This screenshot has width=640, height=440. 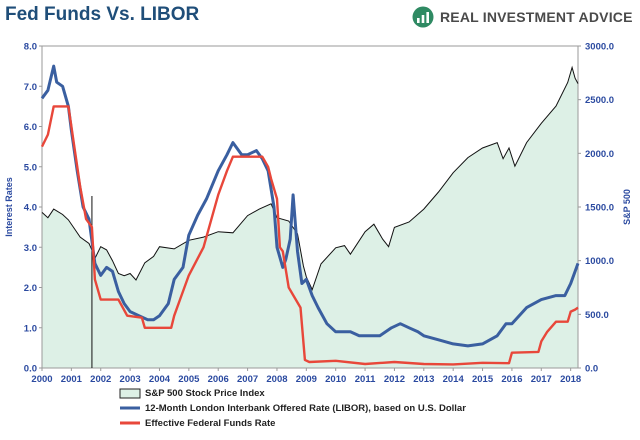 I want to click on y-left-tick-label: 8.0, so click(x=30, y=47).